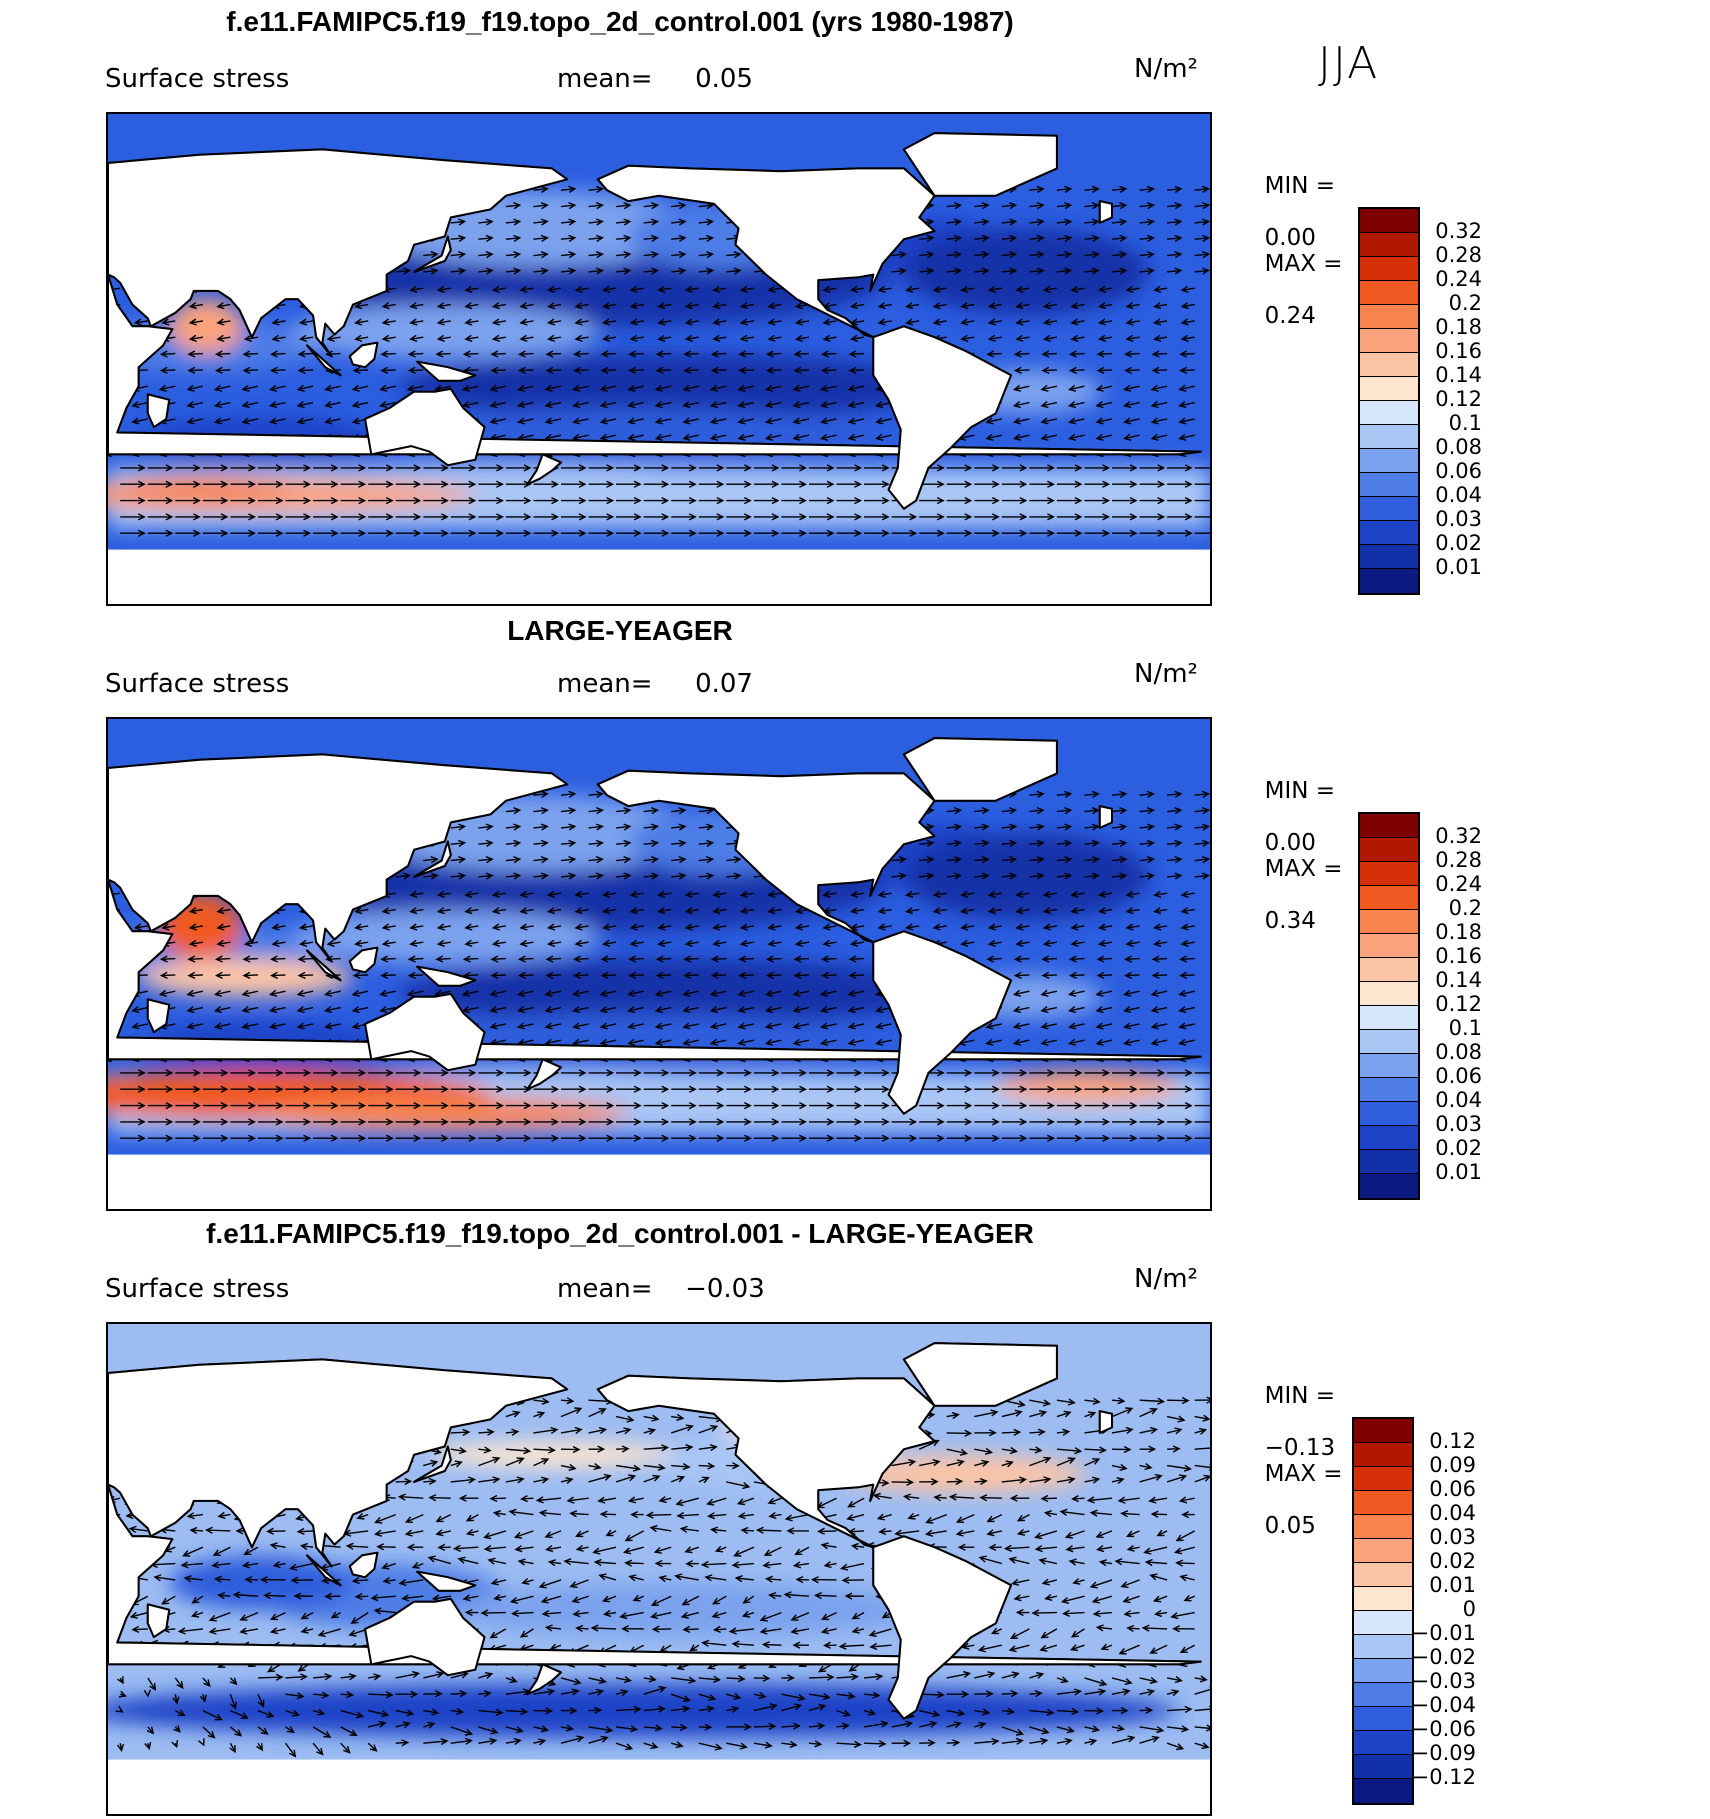 The image size is (1710, 1819). What do you see at coordinates (659, 1181) in the screenshot?
I see `antarctica` at bounding box center [659, 1181].